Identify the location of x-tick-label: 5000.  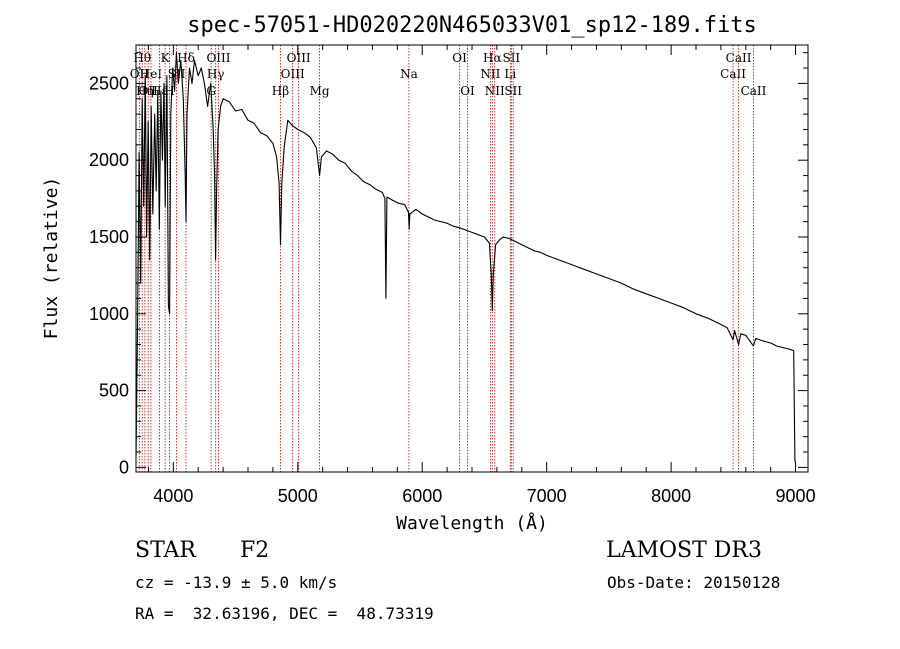
(298, 496).